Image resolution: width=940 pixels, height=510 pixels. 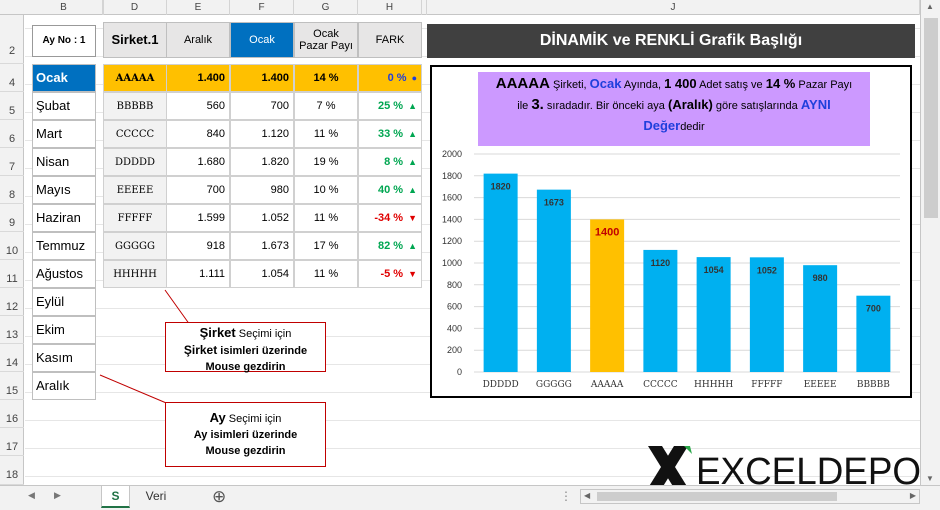 I want to click on month-item: Ağustos, so click(x=64, y=274).